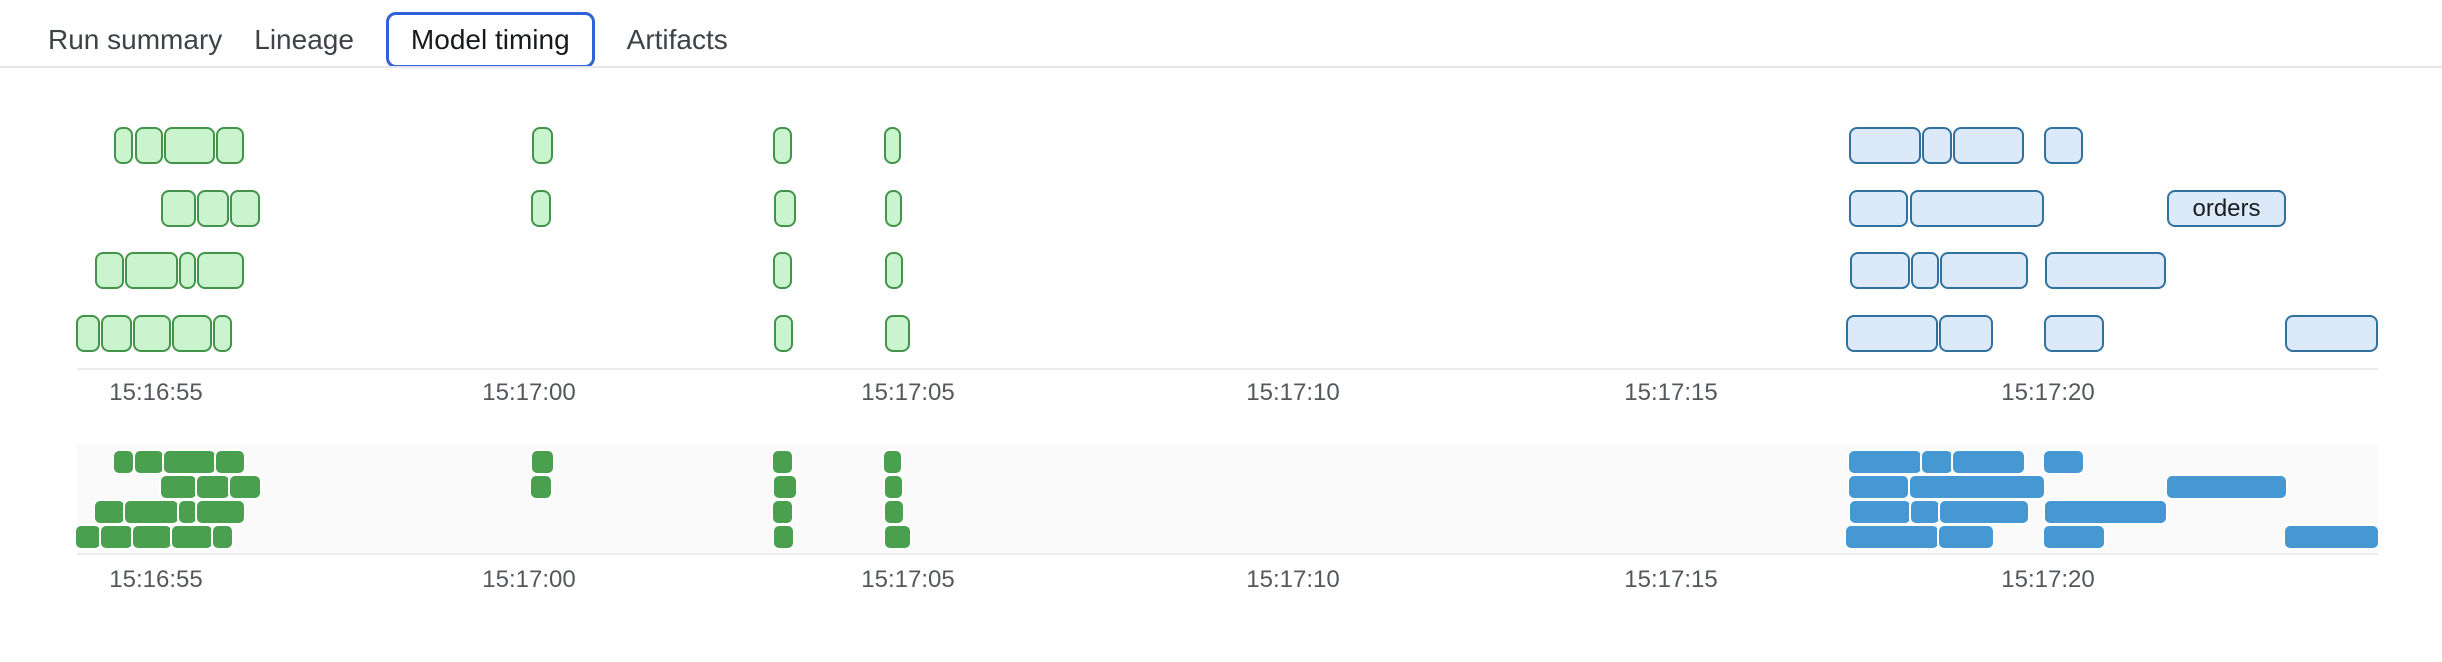 The image size is (2442, 662). Describe the element at coordinates (1671, 392) in the screenshot. I see `main-axis-tick: 15:17:15` at that location.